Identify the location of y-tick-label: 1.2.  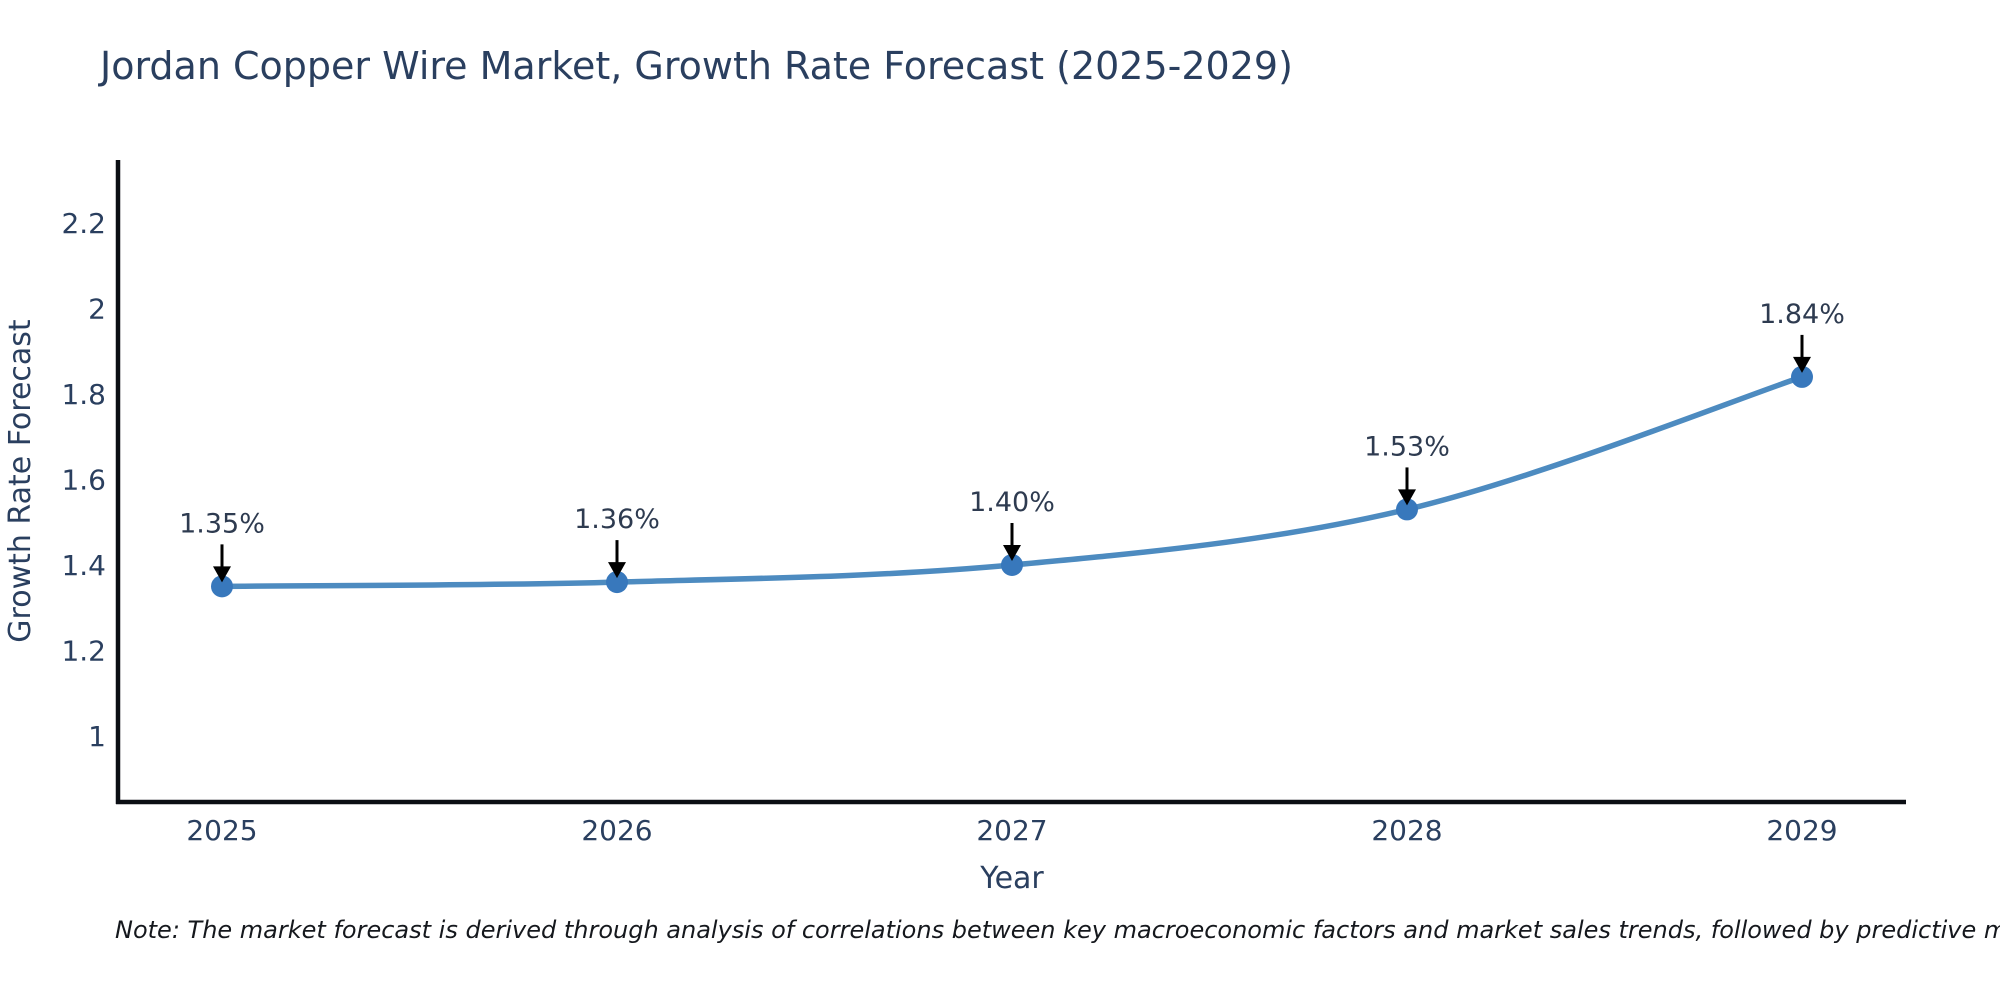
(83, 651).